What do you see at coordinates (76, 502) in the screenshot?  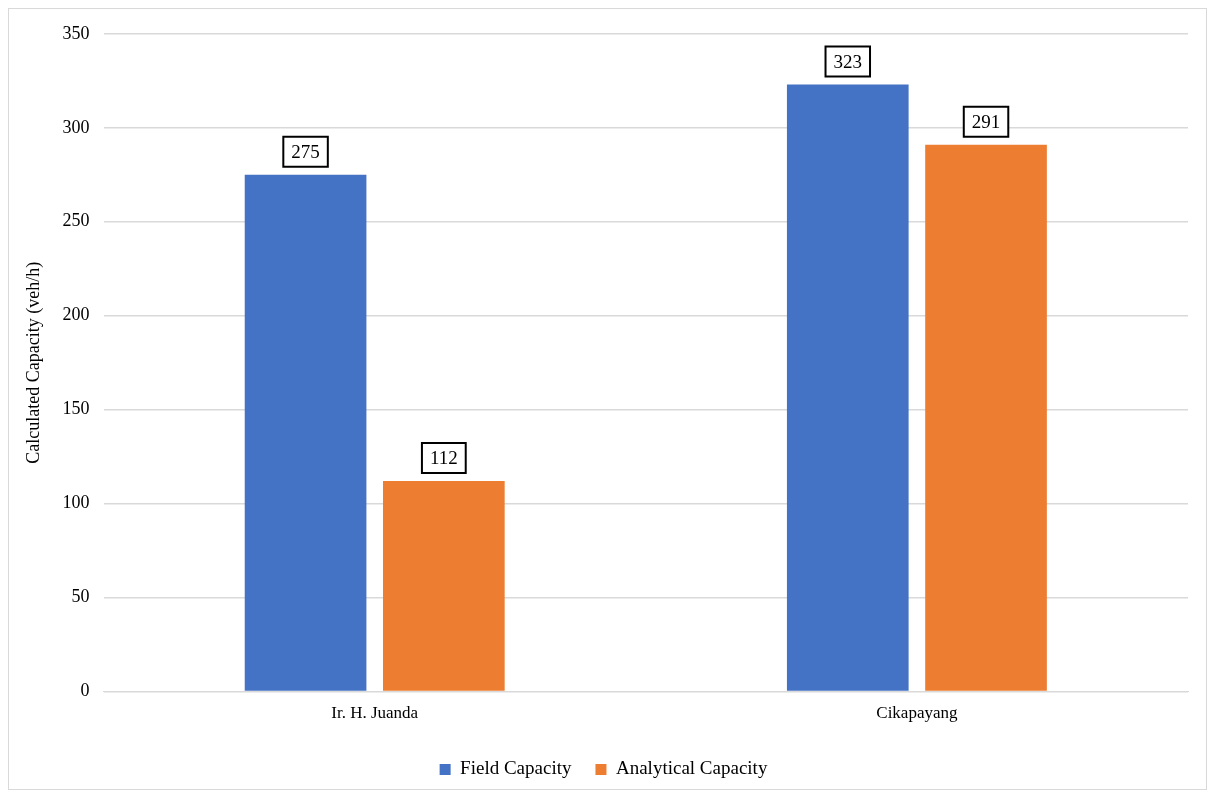 I see `y-tick-label: 100` at bounding box center [76, 502].